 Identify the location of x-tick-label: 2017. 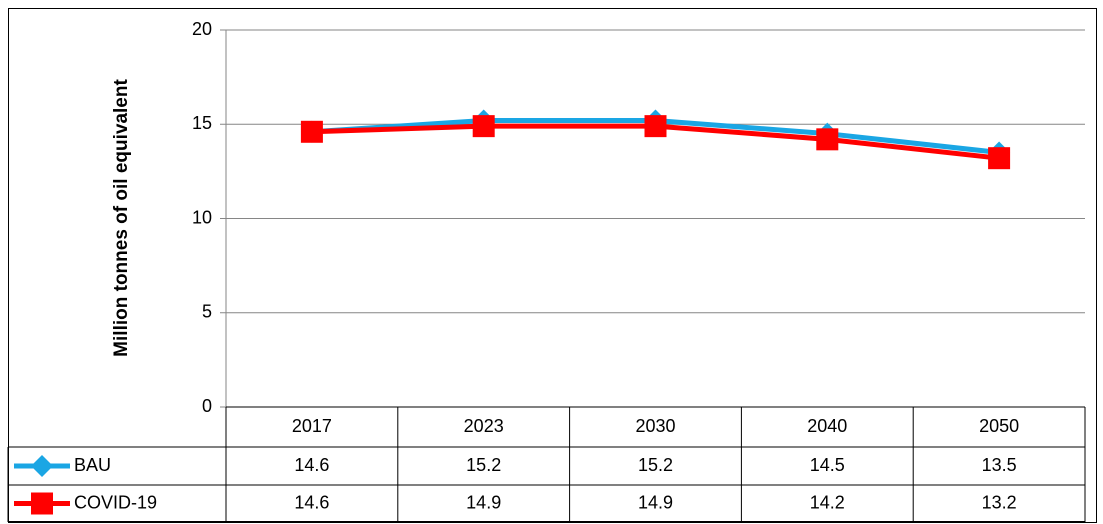
(312, 426).